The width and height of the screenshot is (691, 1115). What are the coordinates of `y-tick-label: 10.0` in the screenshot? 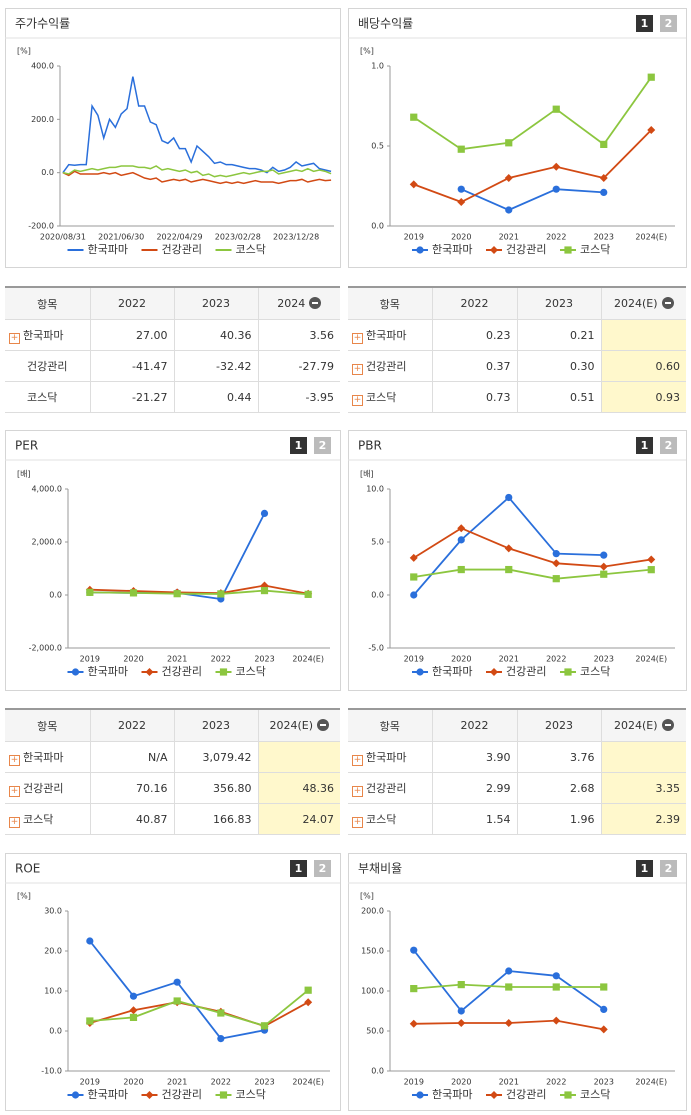 It's located at (375, 489).